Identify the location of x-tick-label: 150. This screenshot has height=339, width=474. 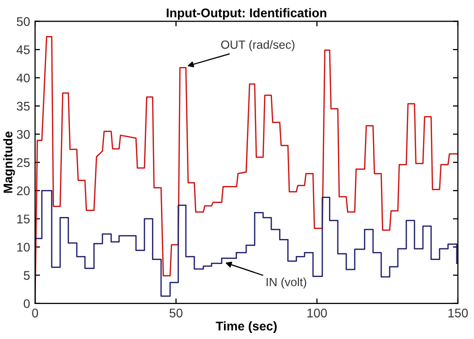
(458, 313).